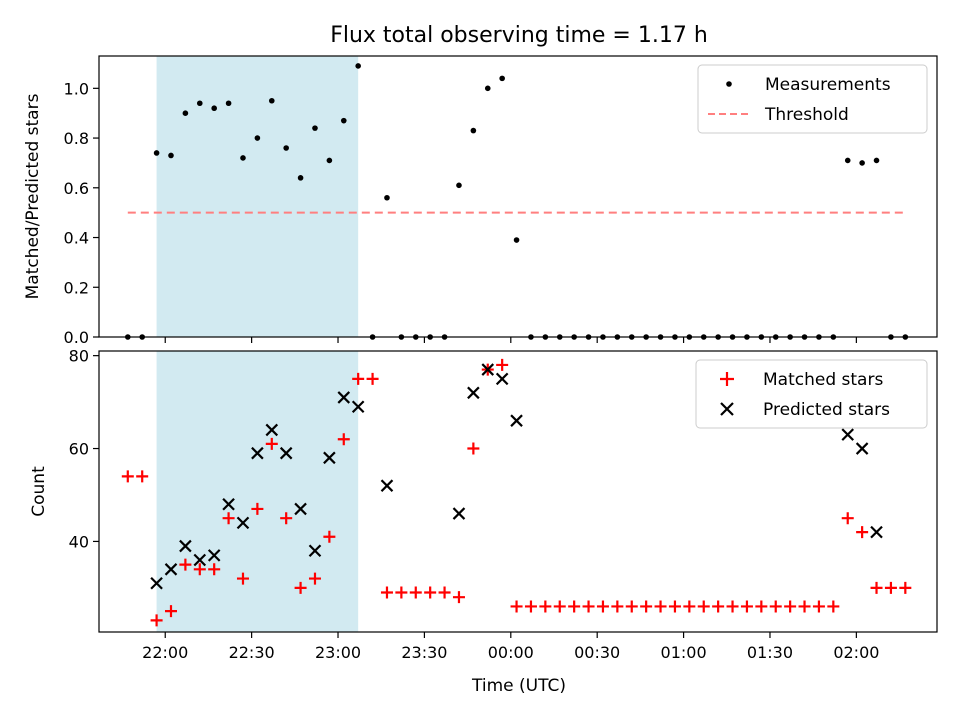 Image resolution: width=960 pixels, height=720 pixels. What do you see at coordinates (257, 196) in the screenshot?
I see `observing-span-shade-top` at bounding box center [257, 196].